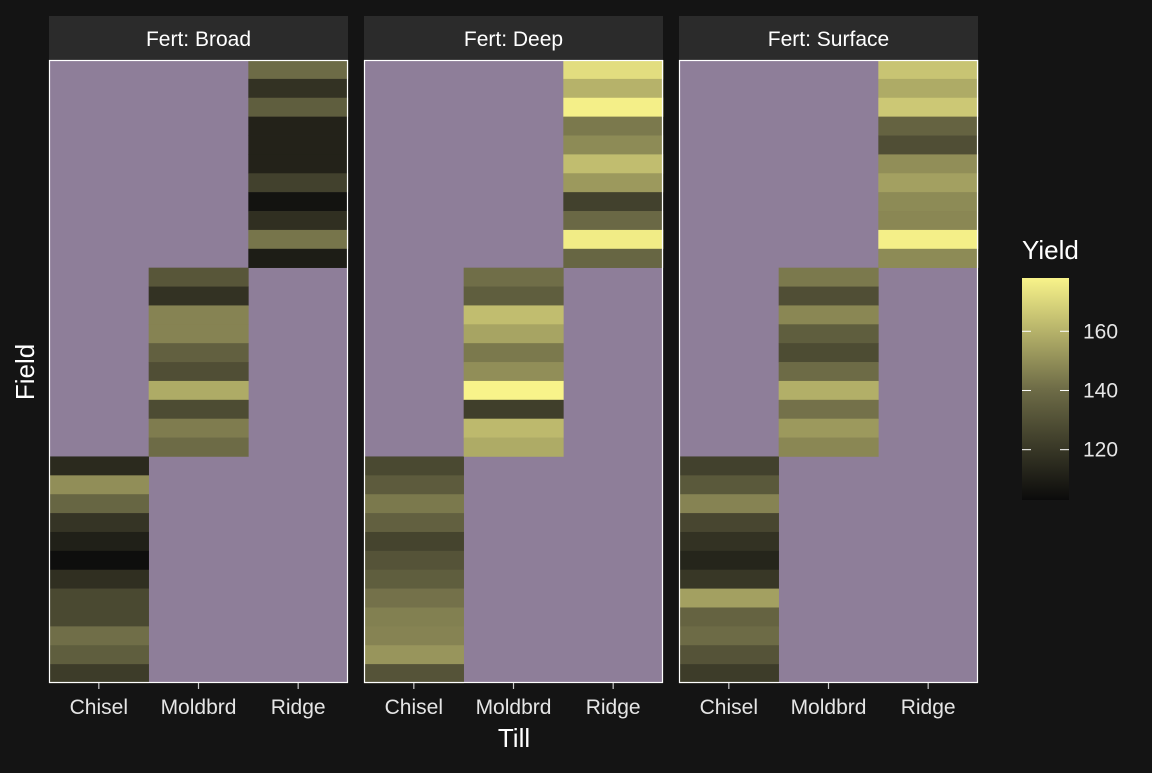 The width and height of the screenshot is (1152, 773). Describe the element at coordinates (1050, 250) in the screenshot. I see `legend-title: Yield` at that location.